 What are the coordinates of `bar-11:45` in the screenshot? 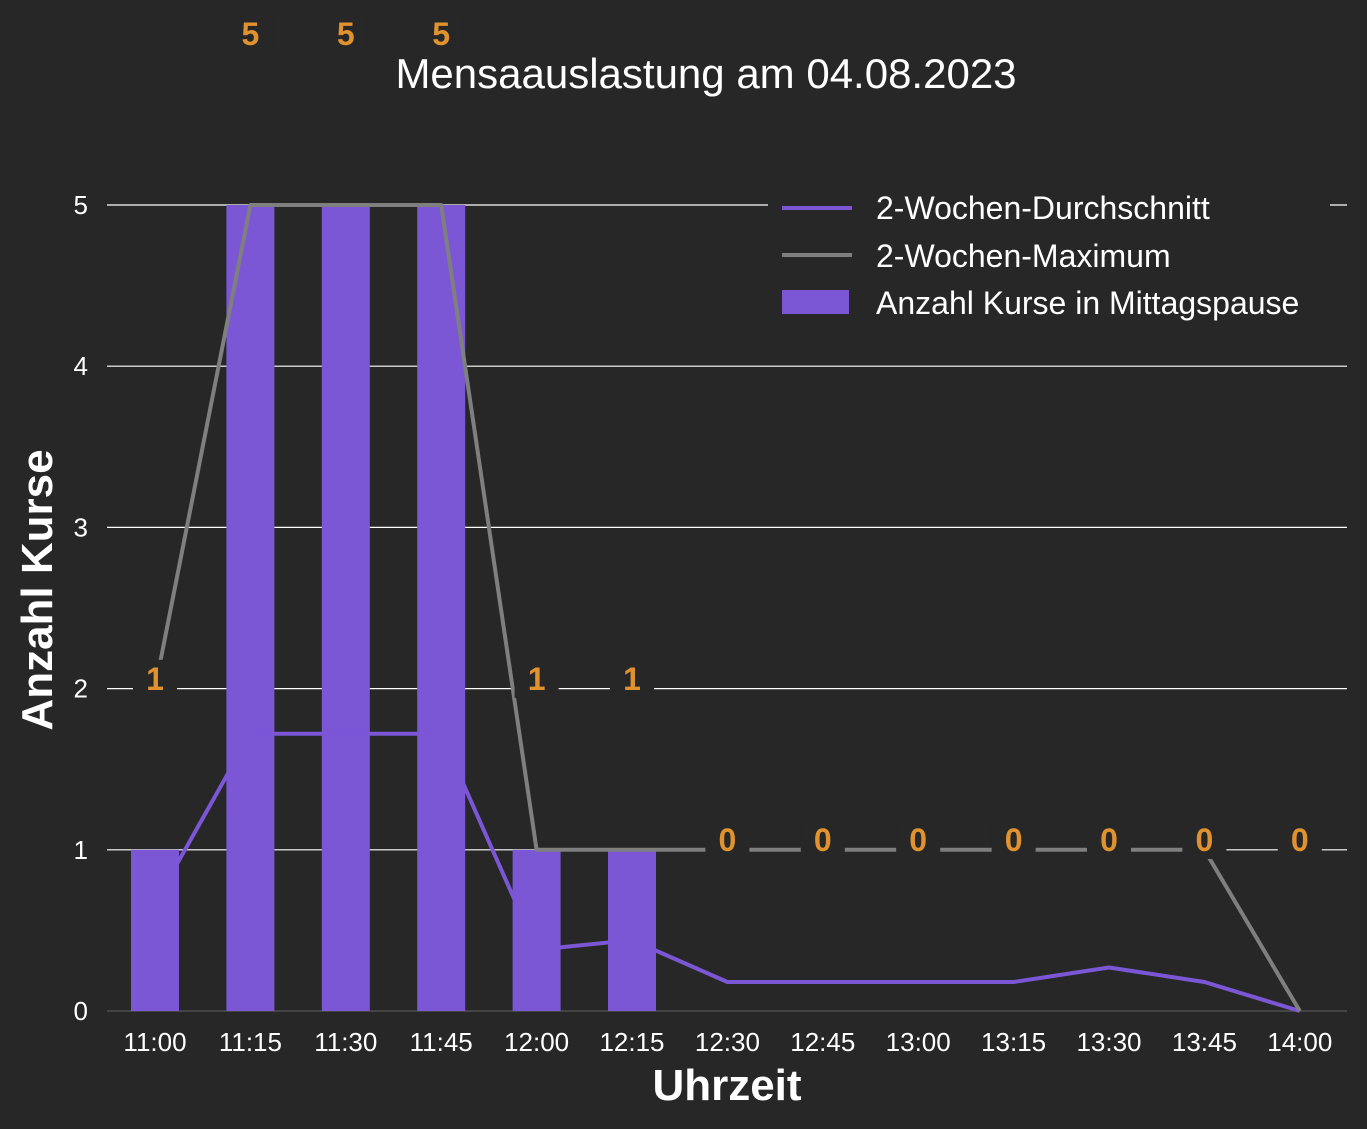 It's located at (441, 608).